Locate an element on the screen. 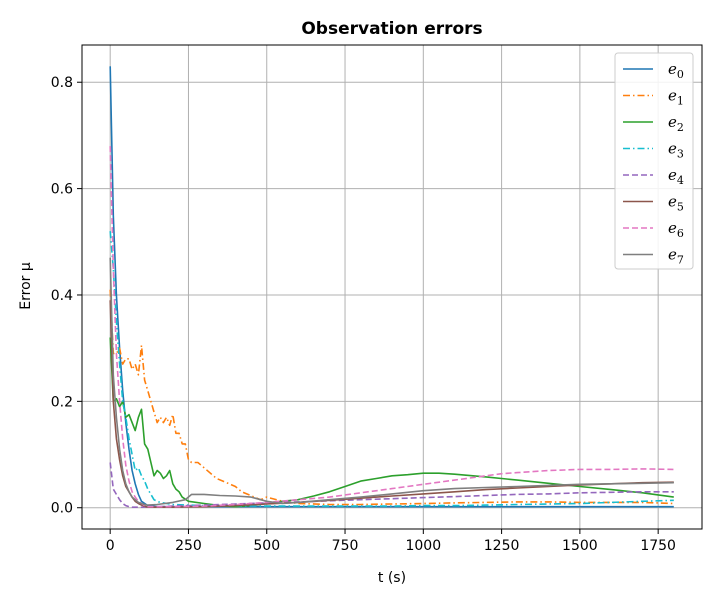  legend-label: e6 is located at coordinates (676, 229).